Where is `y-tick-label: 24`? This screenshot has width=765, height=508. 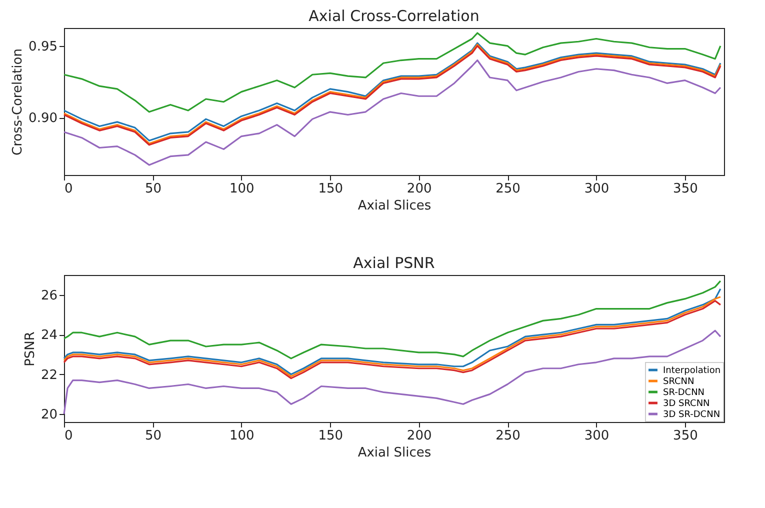
y-tick-label: 24 is located at coordinates (49, 336).